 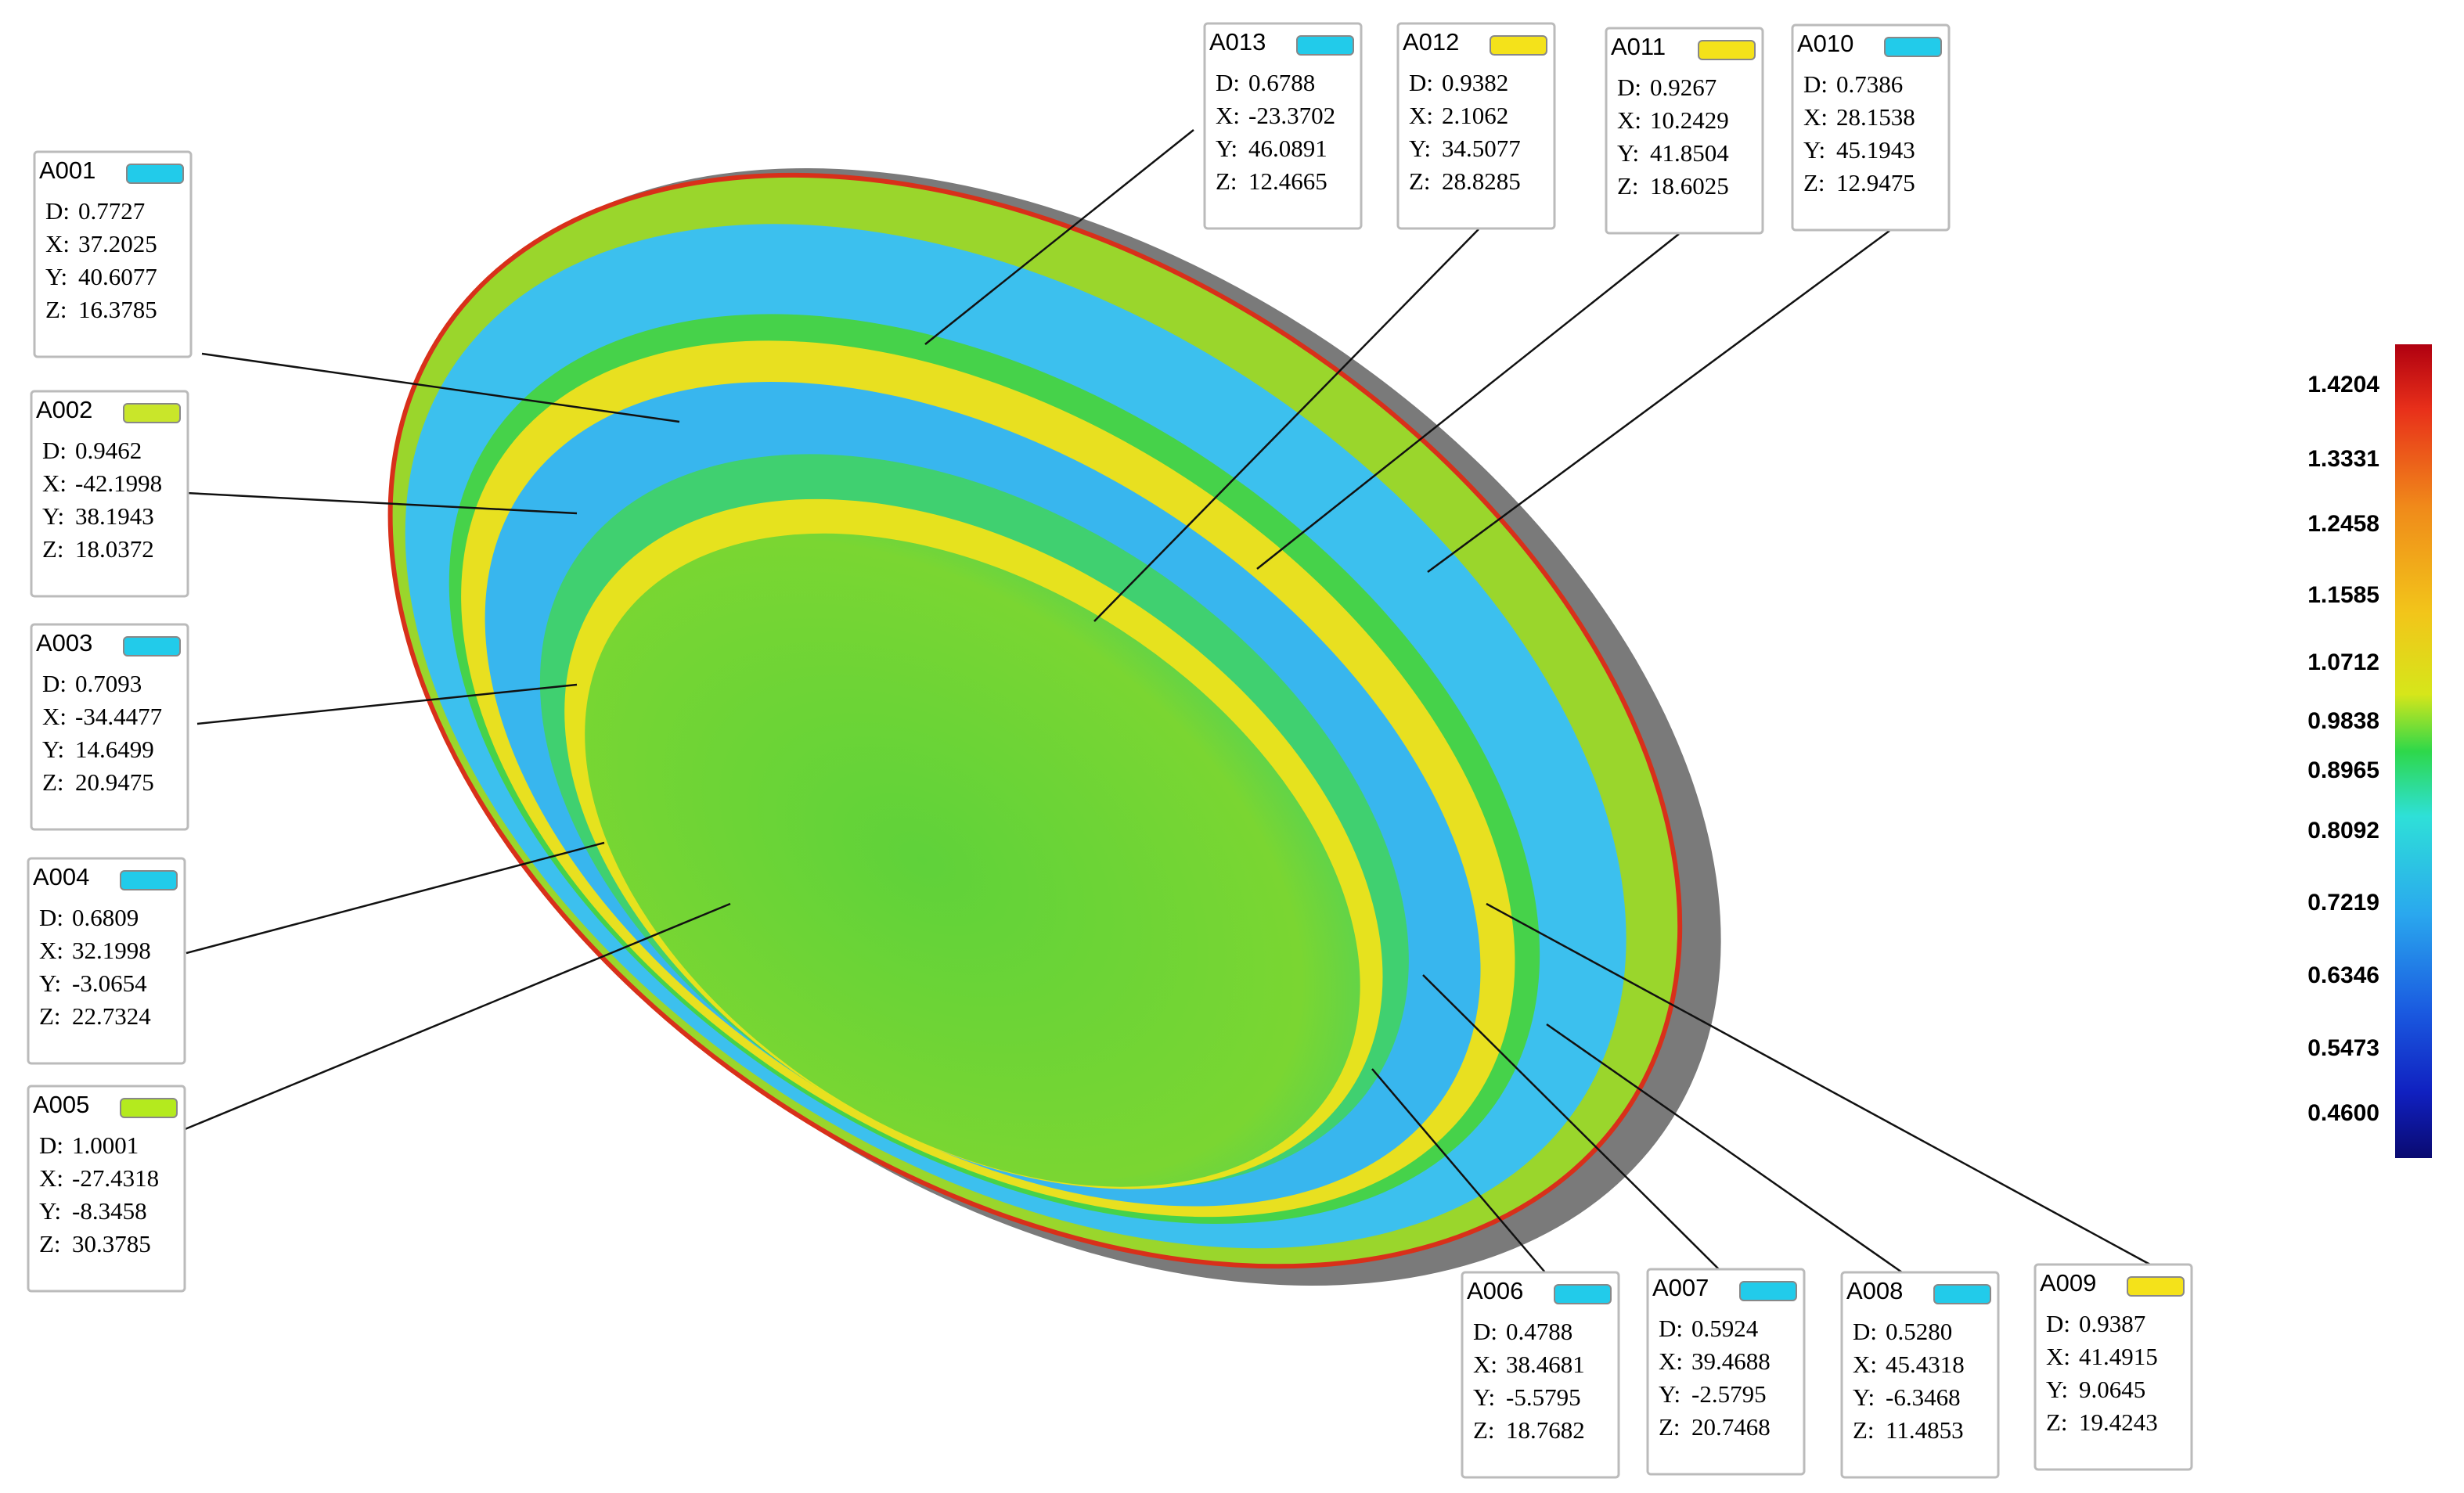 I want to click on field-value: 20.9475, so click(x=115, y=782).